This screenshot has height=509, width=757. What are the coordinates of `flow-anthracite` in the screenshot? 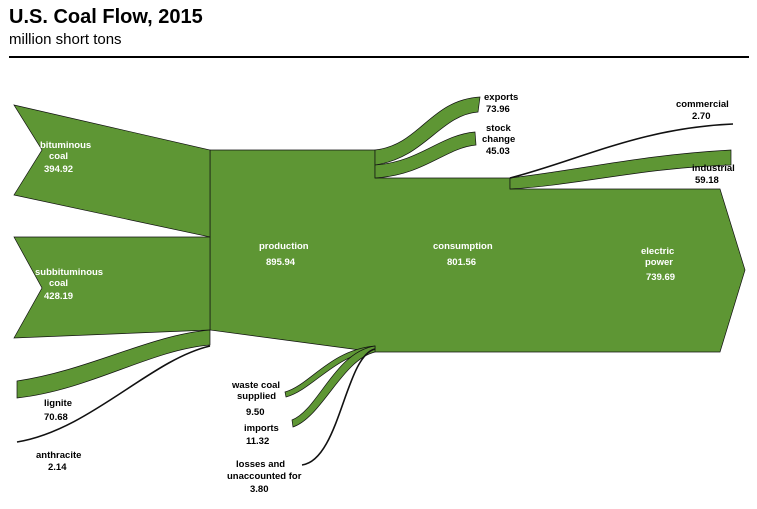 It's located at (113, 394).